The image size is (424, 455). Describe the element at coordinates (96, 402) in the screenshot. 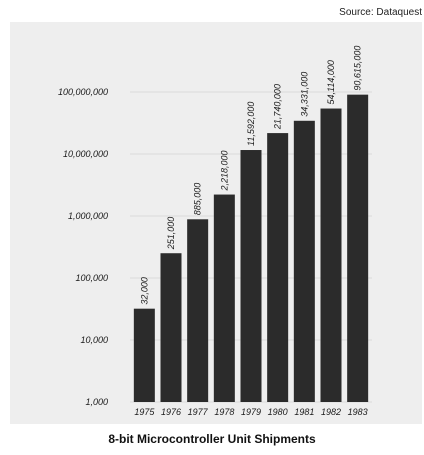

I see `y-tick-label: 1,000` at that location.